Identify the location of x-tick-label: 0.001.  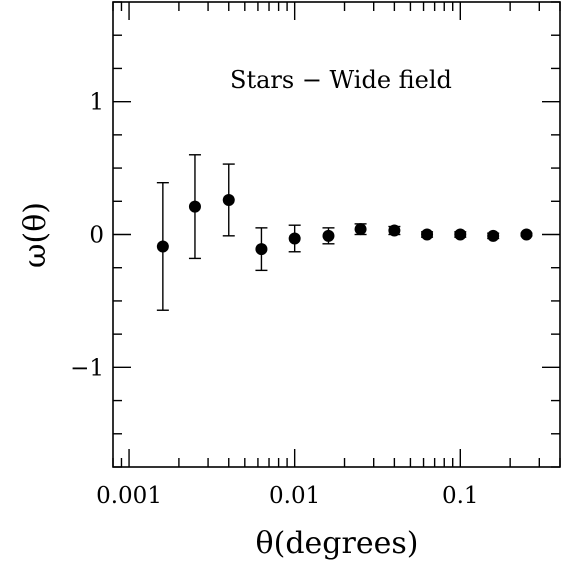
(129, 496).